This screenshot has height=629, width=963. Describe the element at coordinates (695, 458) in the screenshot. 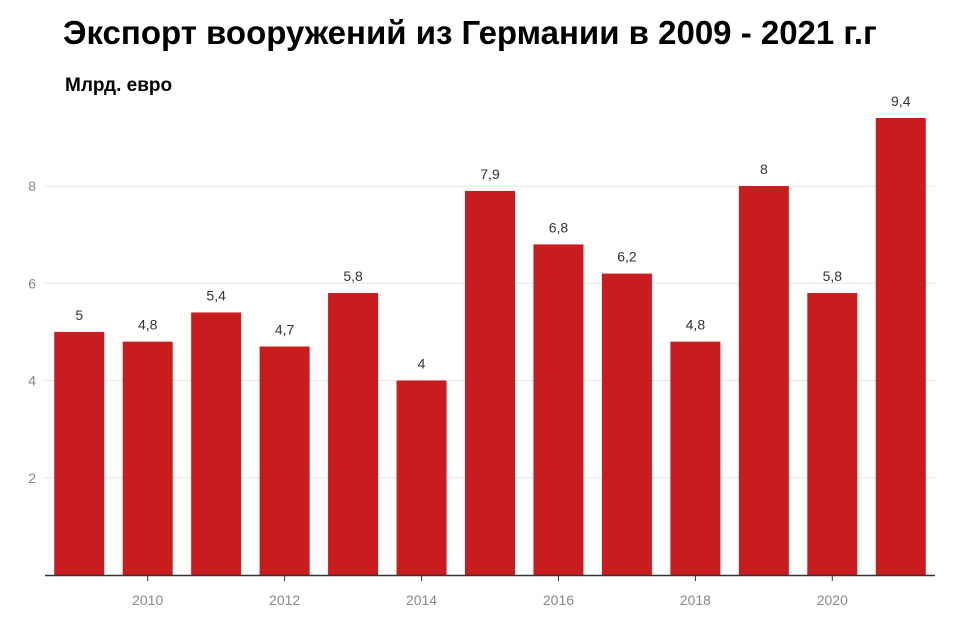

I see `bar-2018` at that location.